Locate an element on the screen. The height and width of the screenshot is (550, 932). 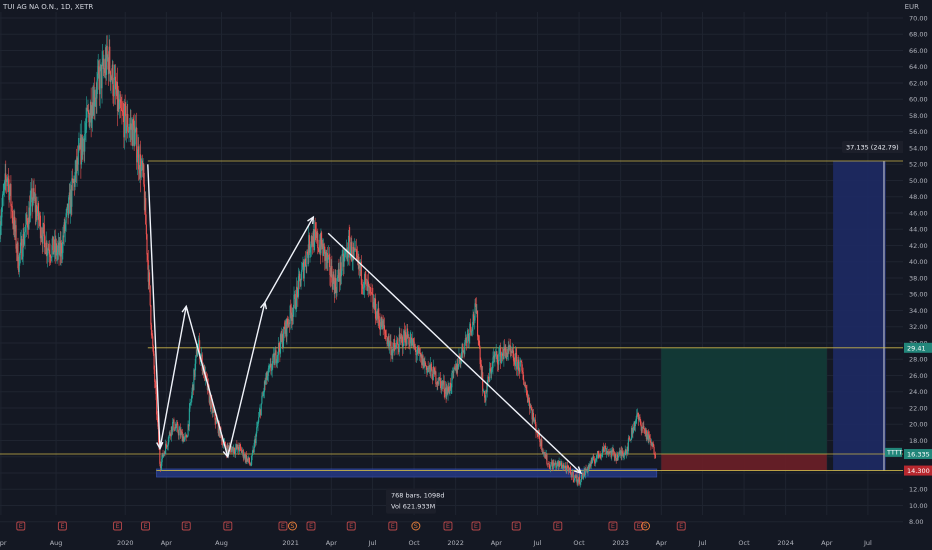
price-tick-label: 60.00 is located at coordinates (918, 100).